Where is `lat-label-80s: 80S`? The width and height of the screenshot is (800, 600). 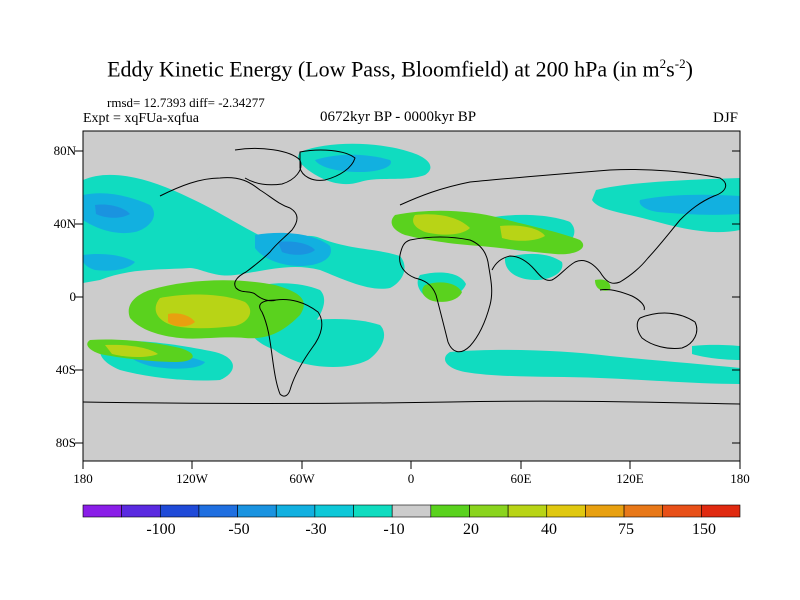
lat-label-80s: 80S is located at coordinates (65, 442).